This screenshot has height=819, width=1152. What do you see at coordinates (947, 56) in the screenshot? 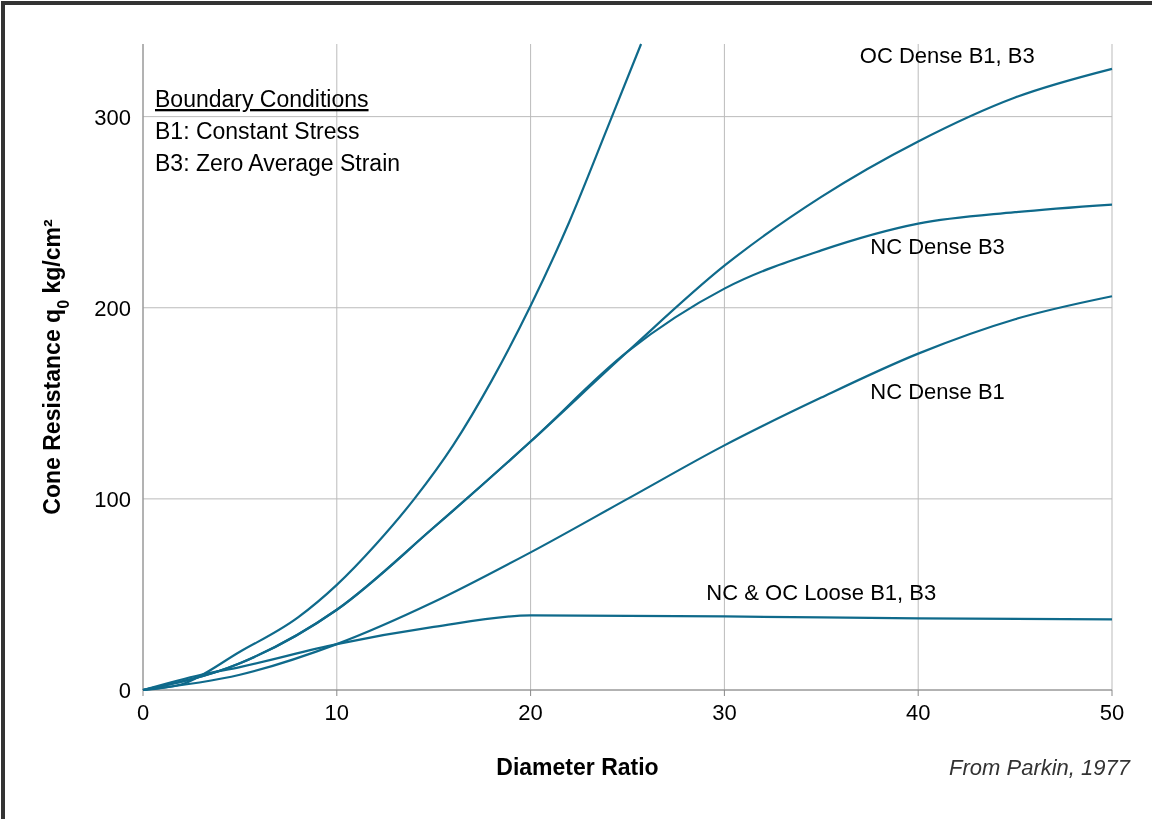
I see `series-label: OC Dense B1, B3` at bounding box center [947, 56].